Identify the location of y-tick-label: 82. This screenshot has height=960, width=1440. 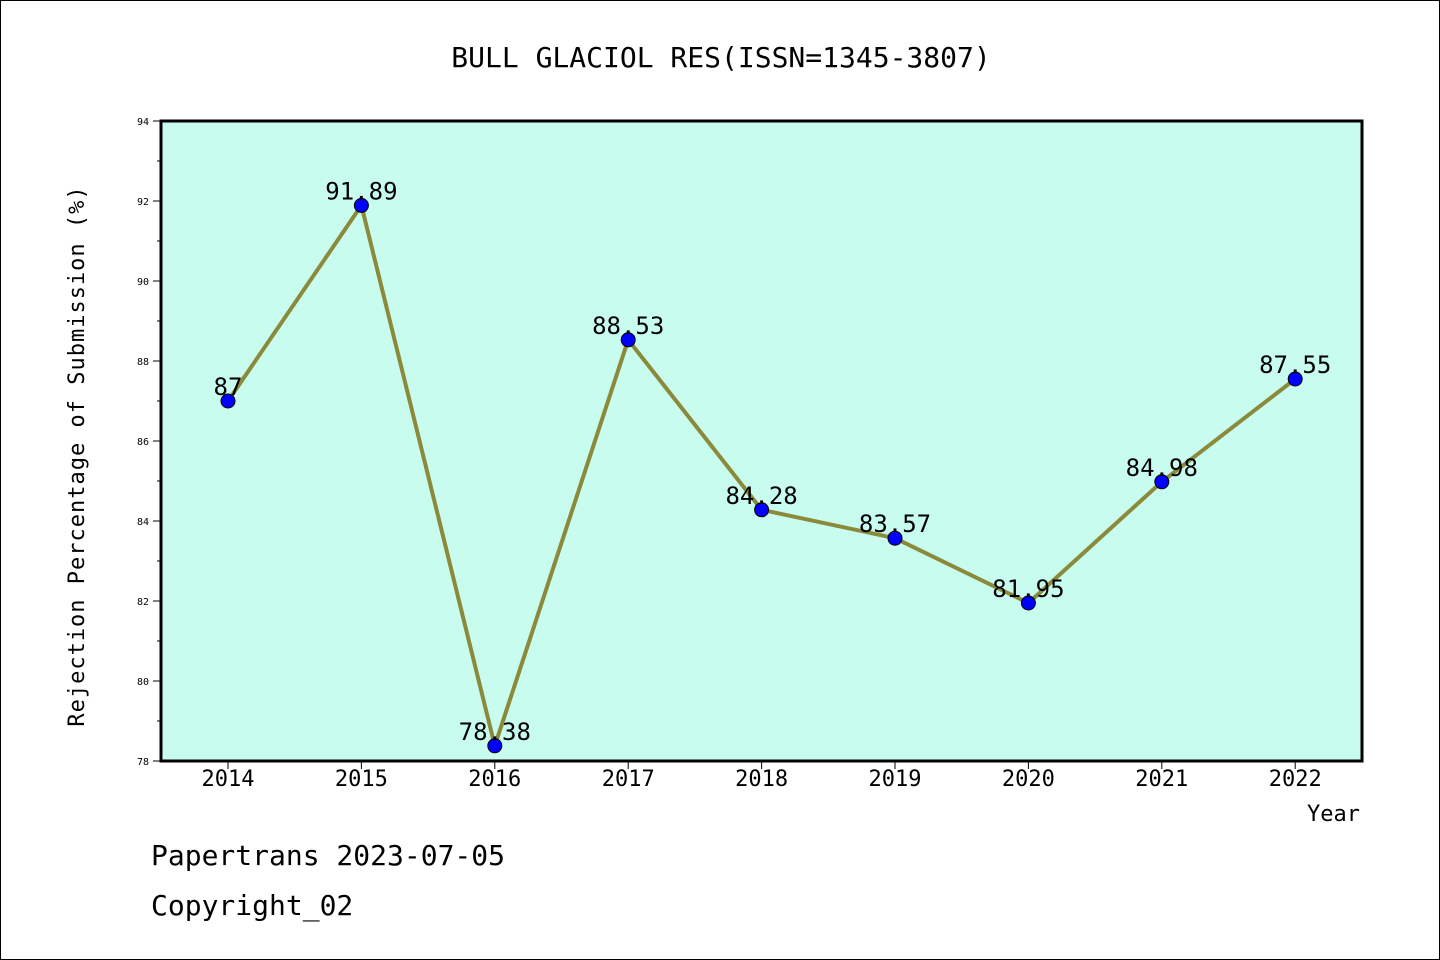
(143, 602).